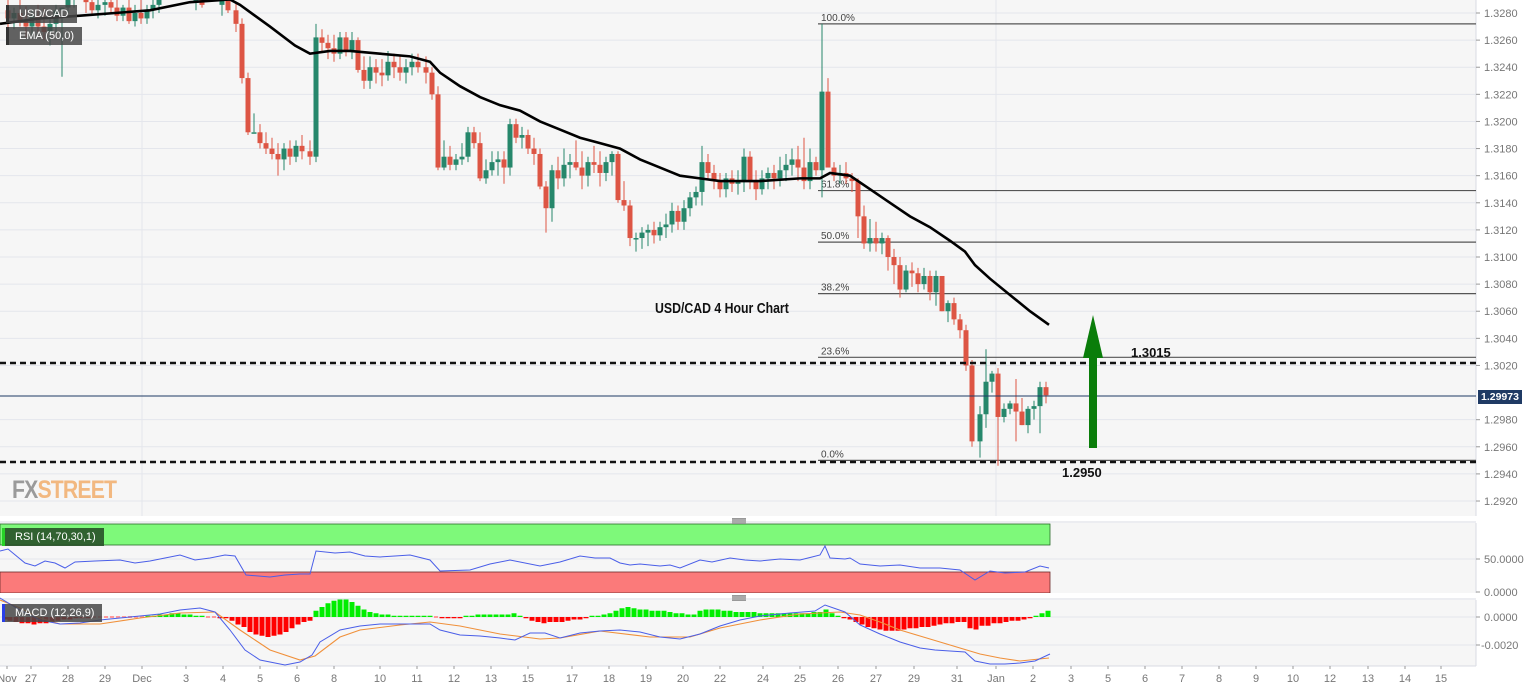 This screenshot has width=1536, height=689. What do you see at coordinates (416, 679) in the screenshot?
I see `time-tick: 11` at bounding box center [416, 679].